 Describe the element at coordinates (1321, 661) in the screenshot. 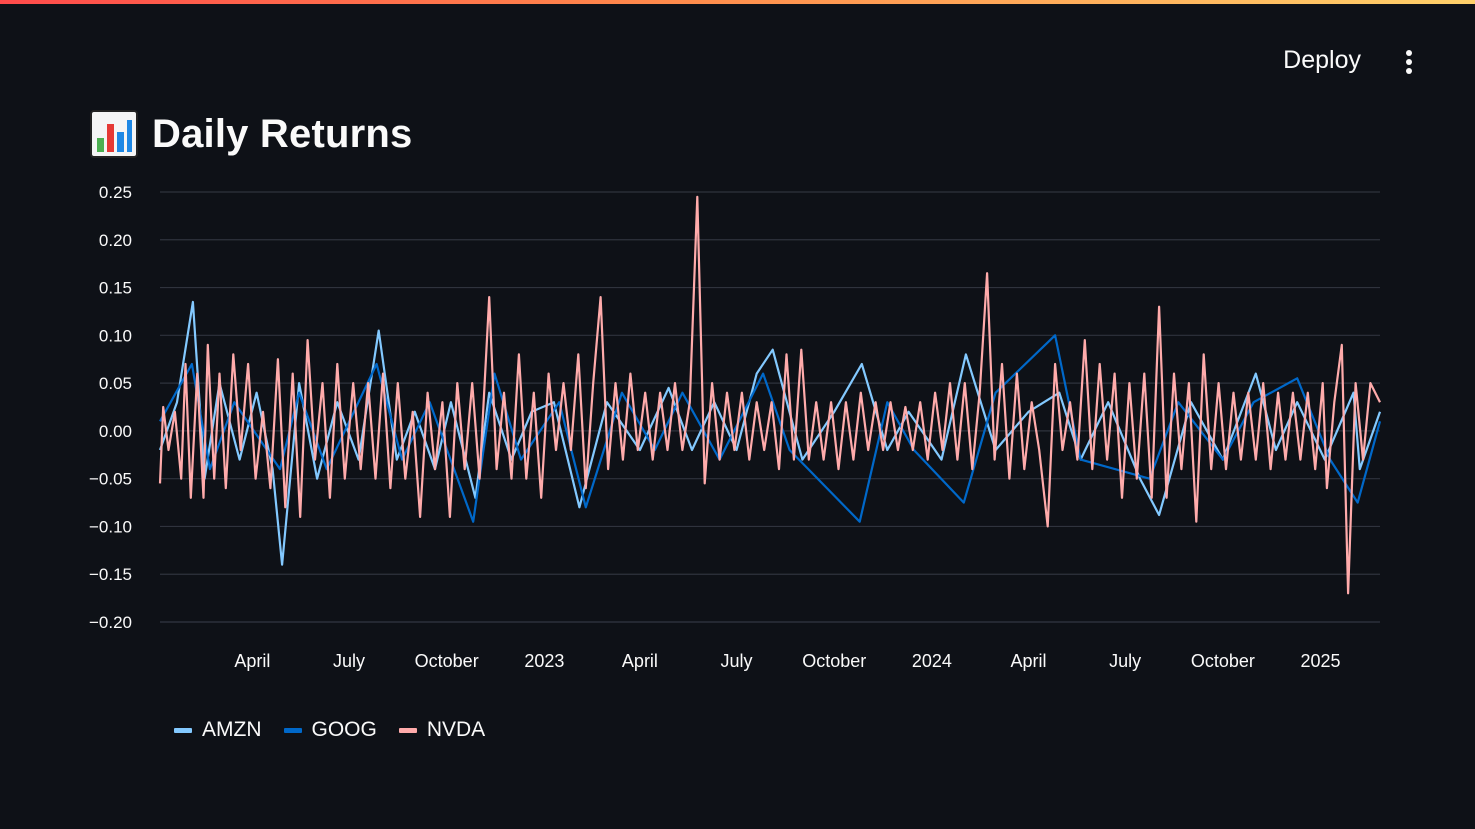

I see `x-tick-label: 2025` at that location.